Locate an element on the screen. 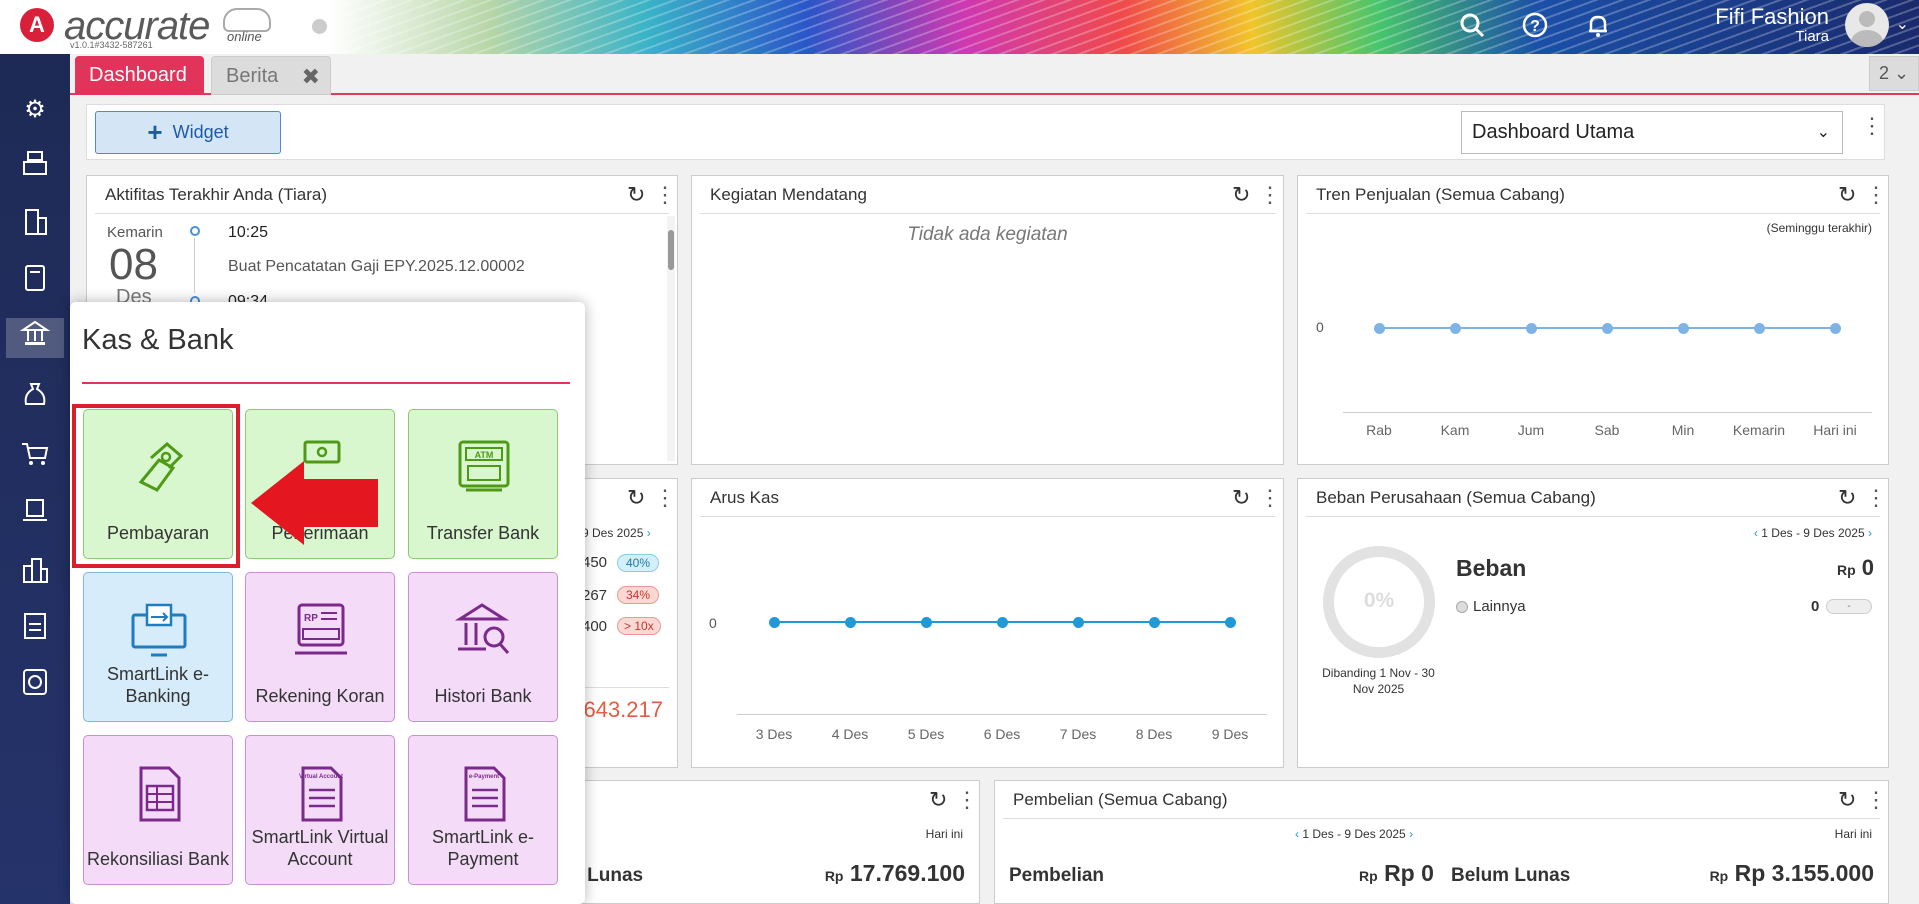 This screenshot has width=1919, height=904. dashboard-select: Dashboard Utama ⌄ is located at coordinates (1652, 132).